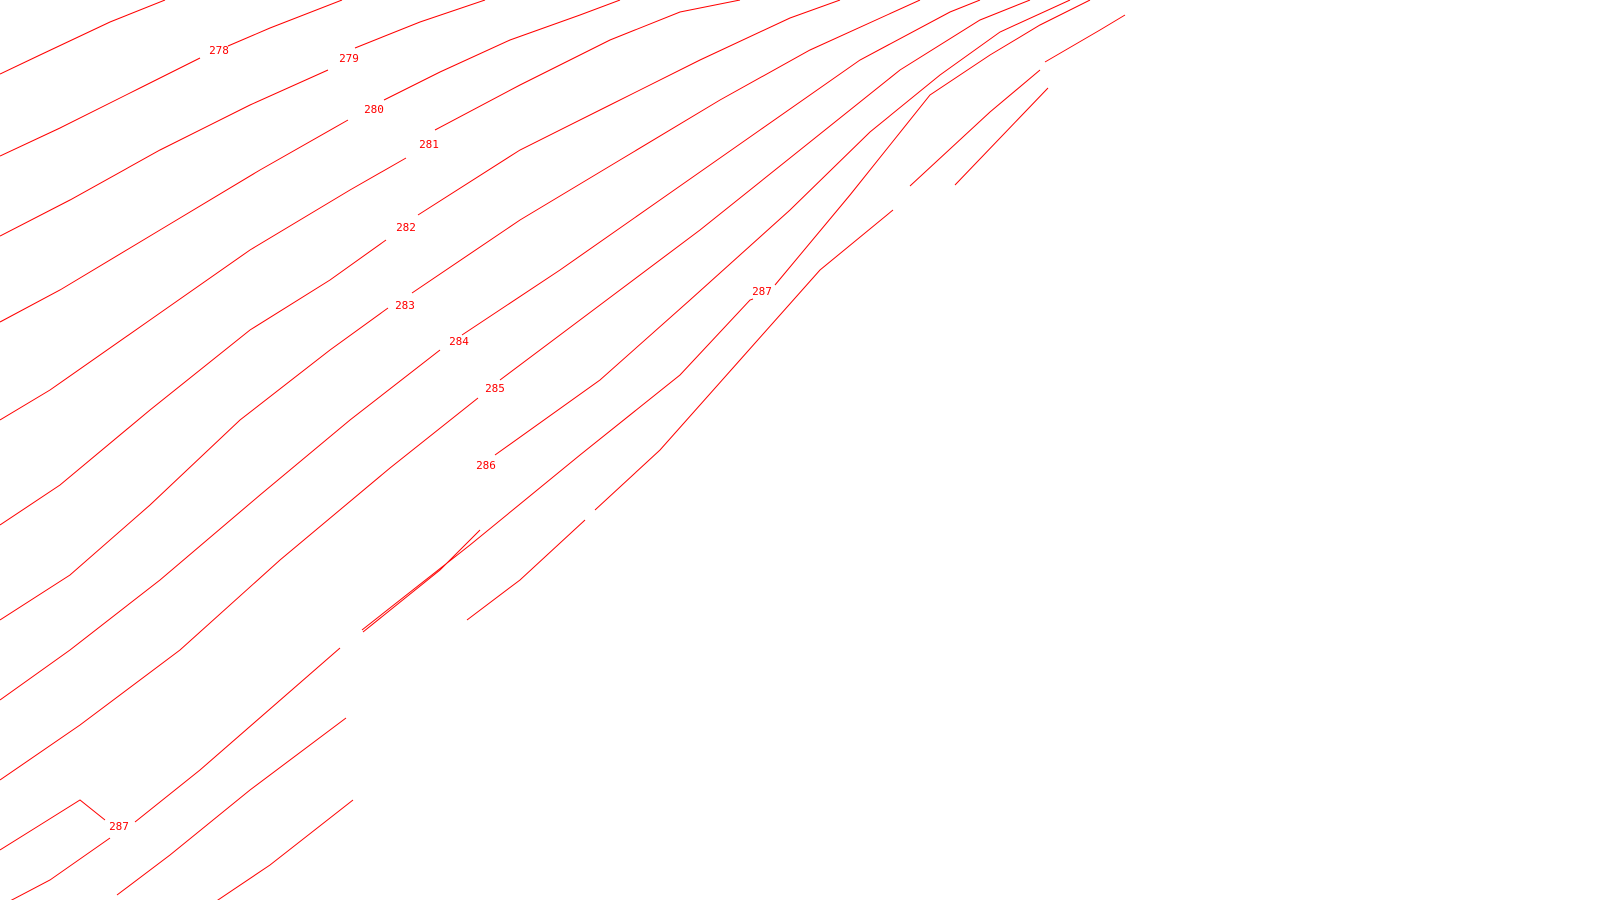 This screenshot has width=1600, height=900. Describe the element at coordinates (405, 305) in the screenshot. I see `contour-label-283: 283` at that location.